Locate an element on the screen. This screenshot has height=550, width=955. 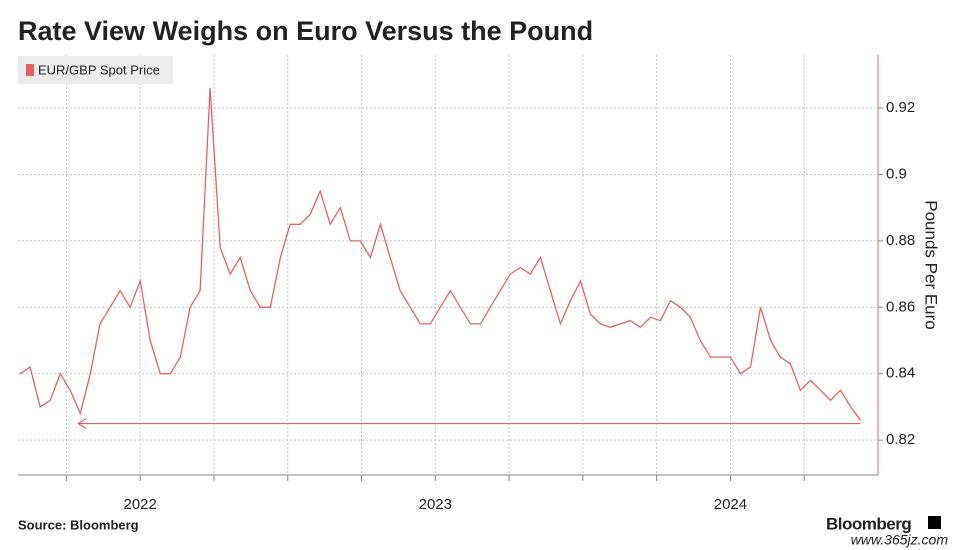
legend-swatch is located at coordinates (30, 70).